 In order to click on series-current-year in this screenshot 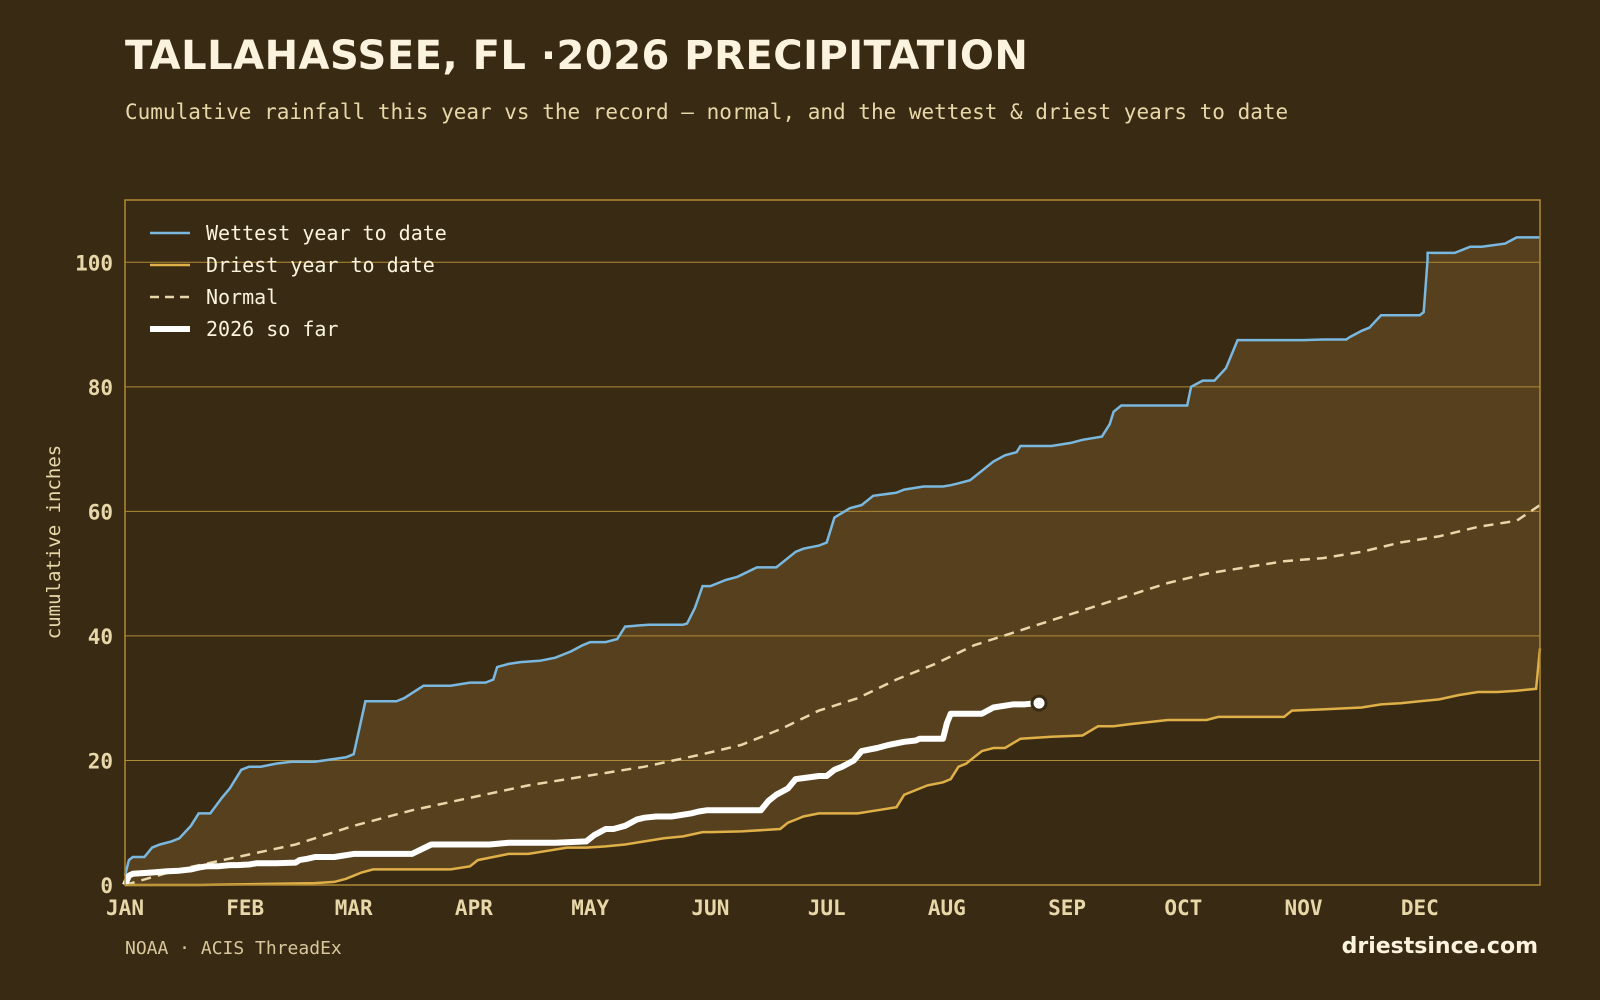, I will do `click(579, 793)`.